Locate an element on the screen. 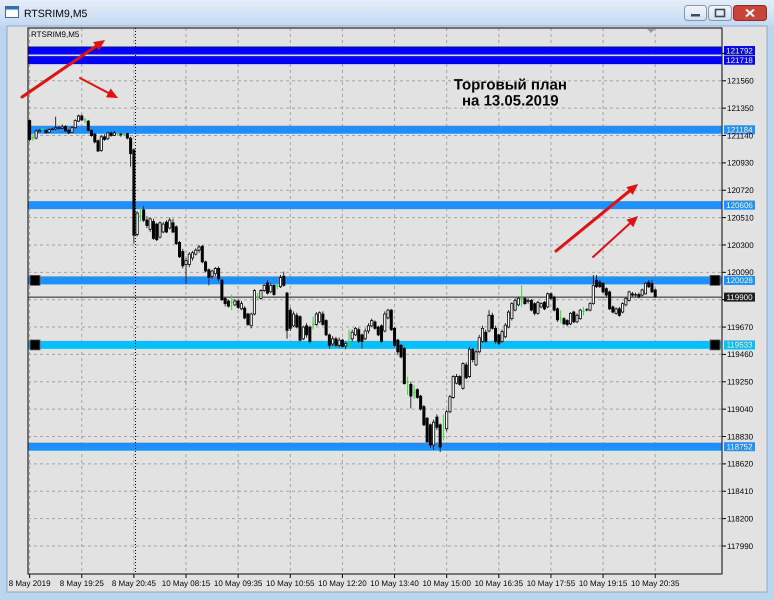 The width and height of the screenshot is (774, 600). x-tick-label: 10 May 09:35 is located at coordinates (238, 583).